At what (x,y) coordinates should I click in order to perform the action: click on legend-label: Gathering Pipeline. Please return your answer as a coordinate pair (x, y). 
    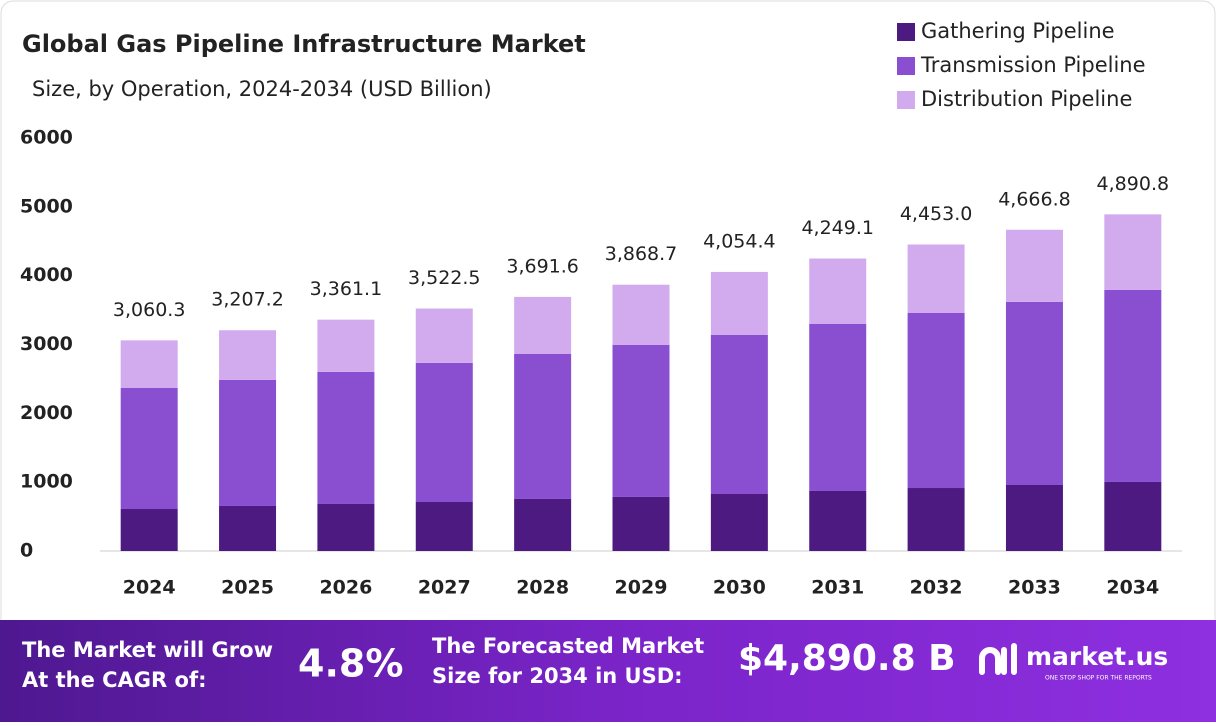
    Looking at the image, I should click on (1018, 31).